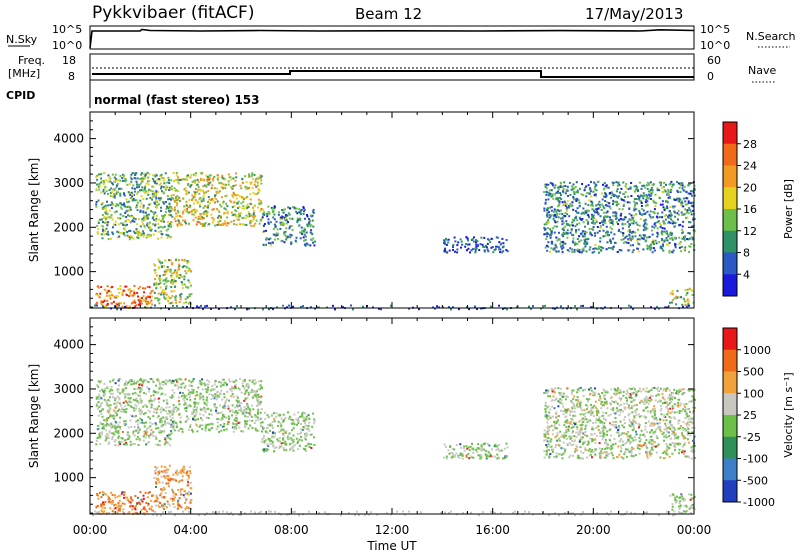 This screenshot has height=554, width=800. I want to click on station-title: Pykkvibaer (fitACF), so click(173, 13).